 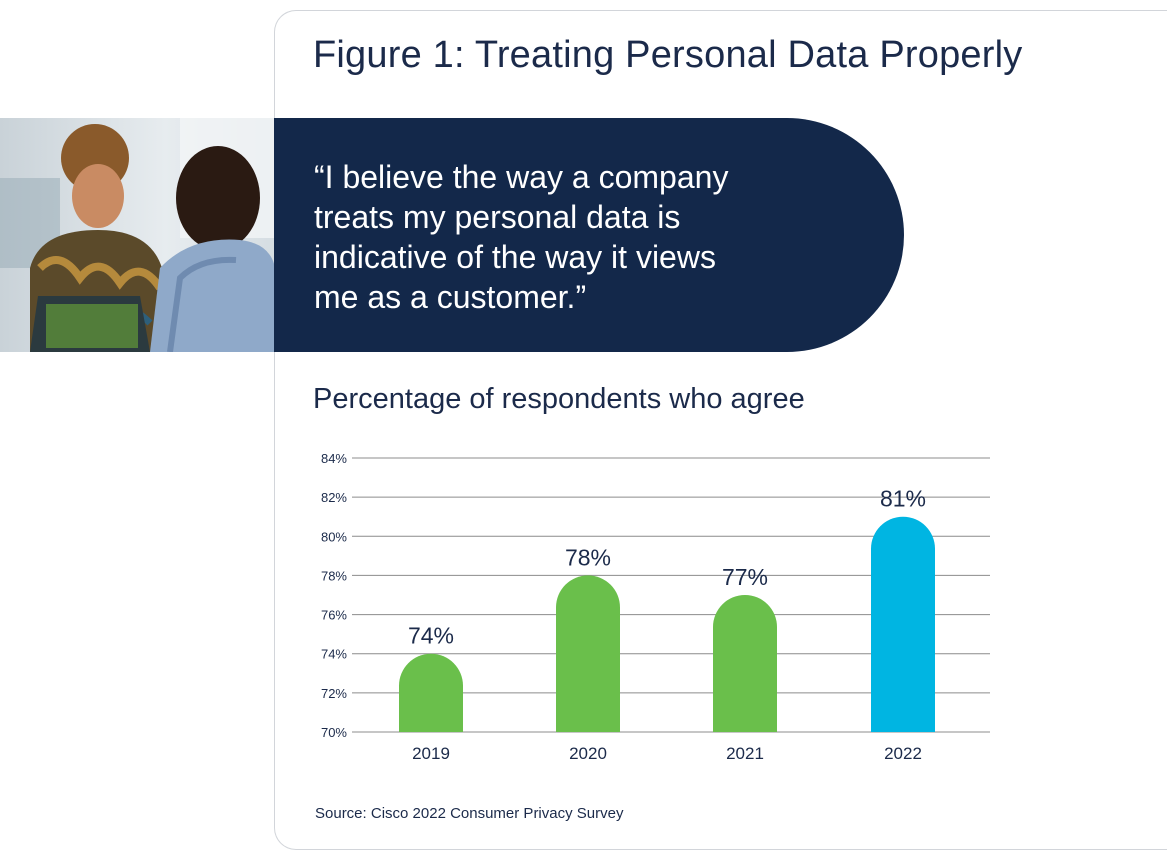 What do you see at coordinates (903, 753) in the screenshot?
I see `x-tick-label: 2022` at bounding box center [903, 753].